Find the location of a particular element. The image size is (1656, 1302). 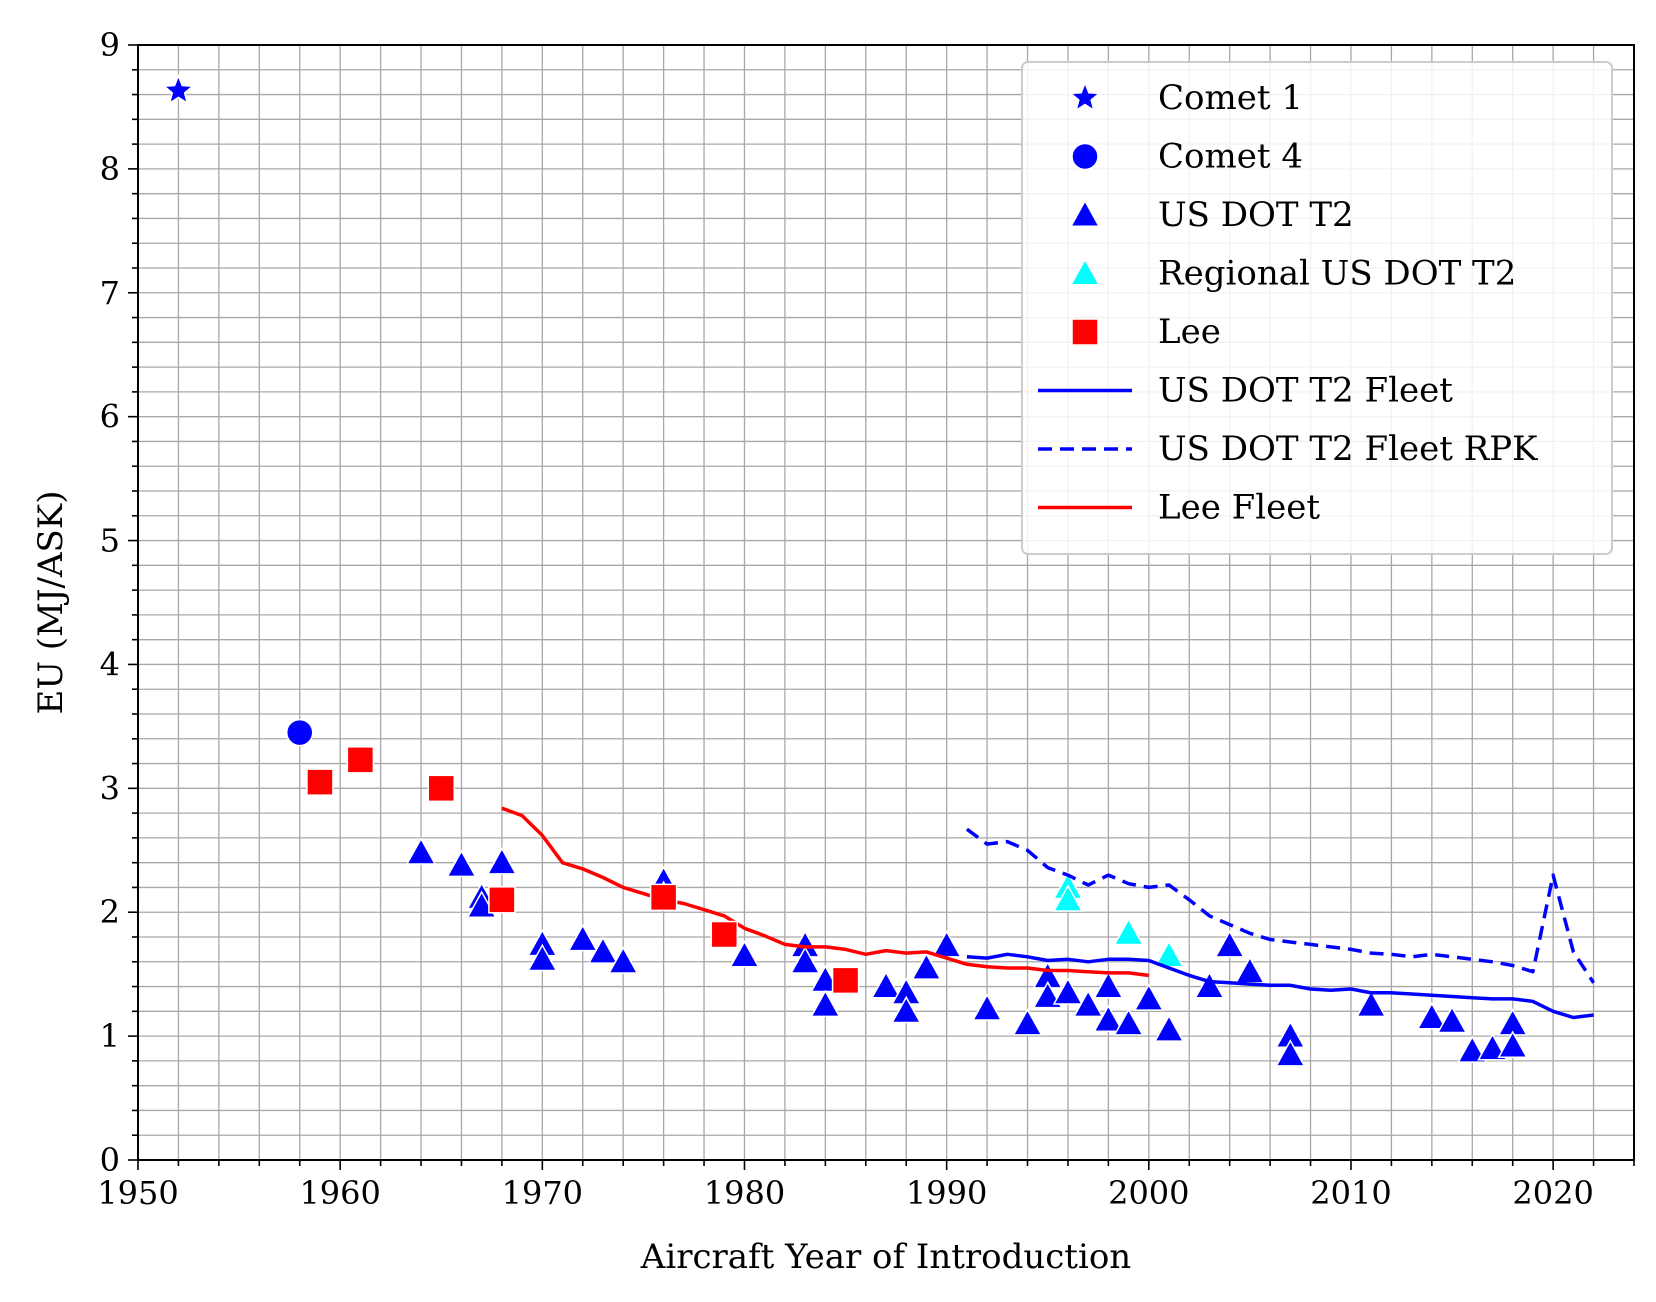

y-tick-label: 3 is located at coordinates (110, 788).